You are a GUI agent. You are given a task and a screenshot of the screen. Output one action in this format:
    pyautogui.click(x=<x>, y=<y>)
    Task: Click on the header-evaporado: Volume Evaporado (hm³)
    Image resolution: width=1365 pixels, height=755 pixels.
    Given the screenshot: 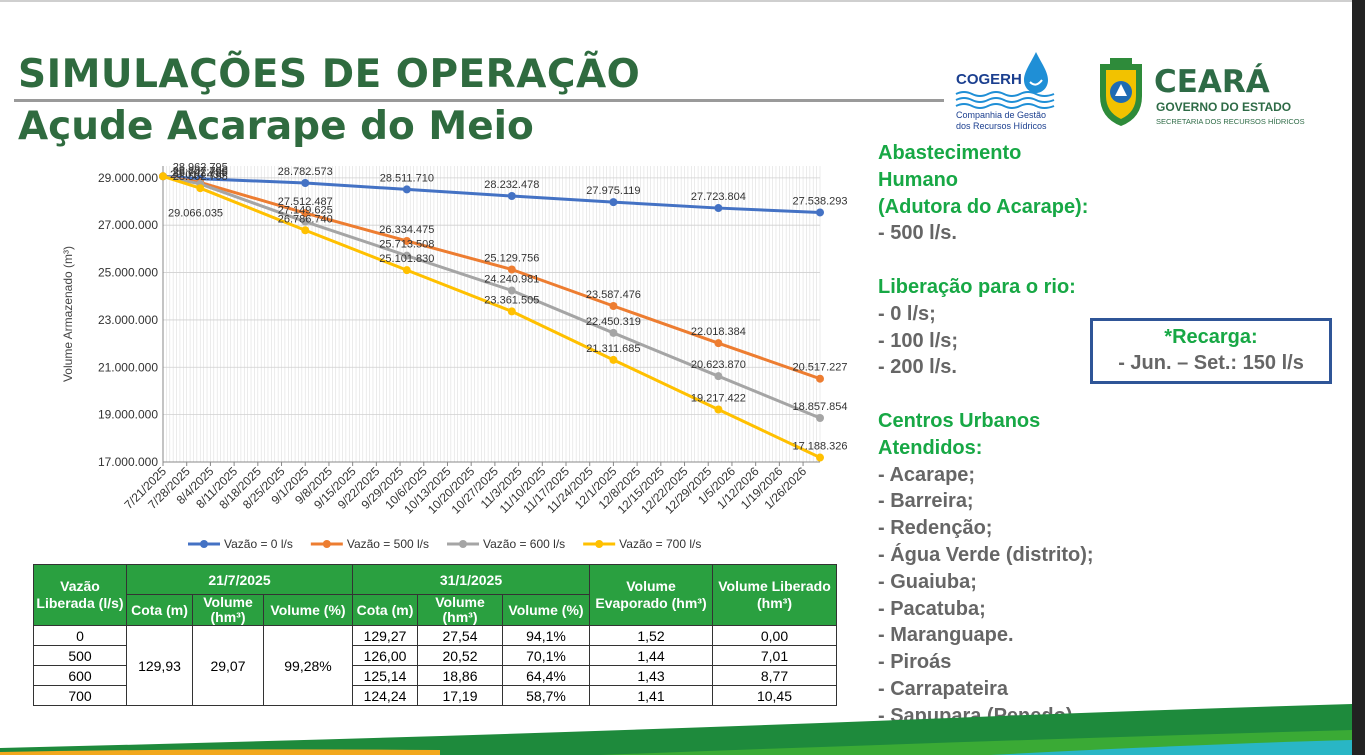 What is the action you would take?
    pyautogui.click(x=651, y=595)
    